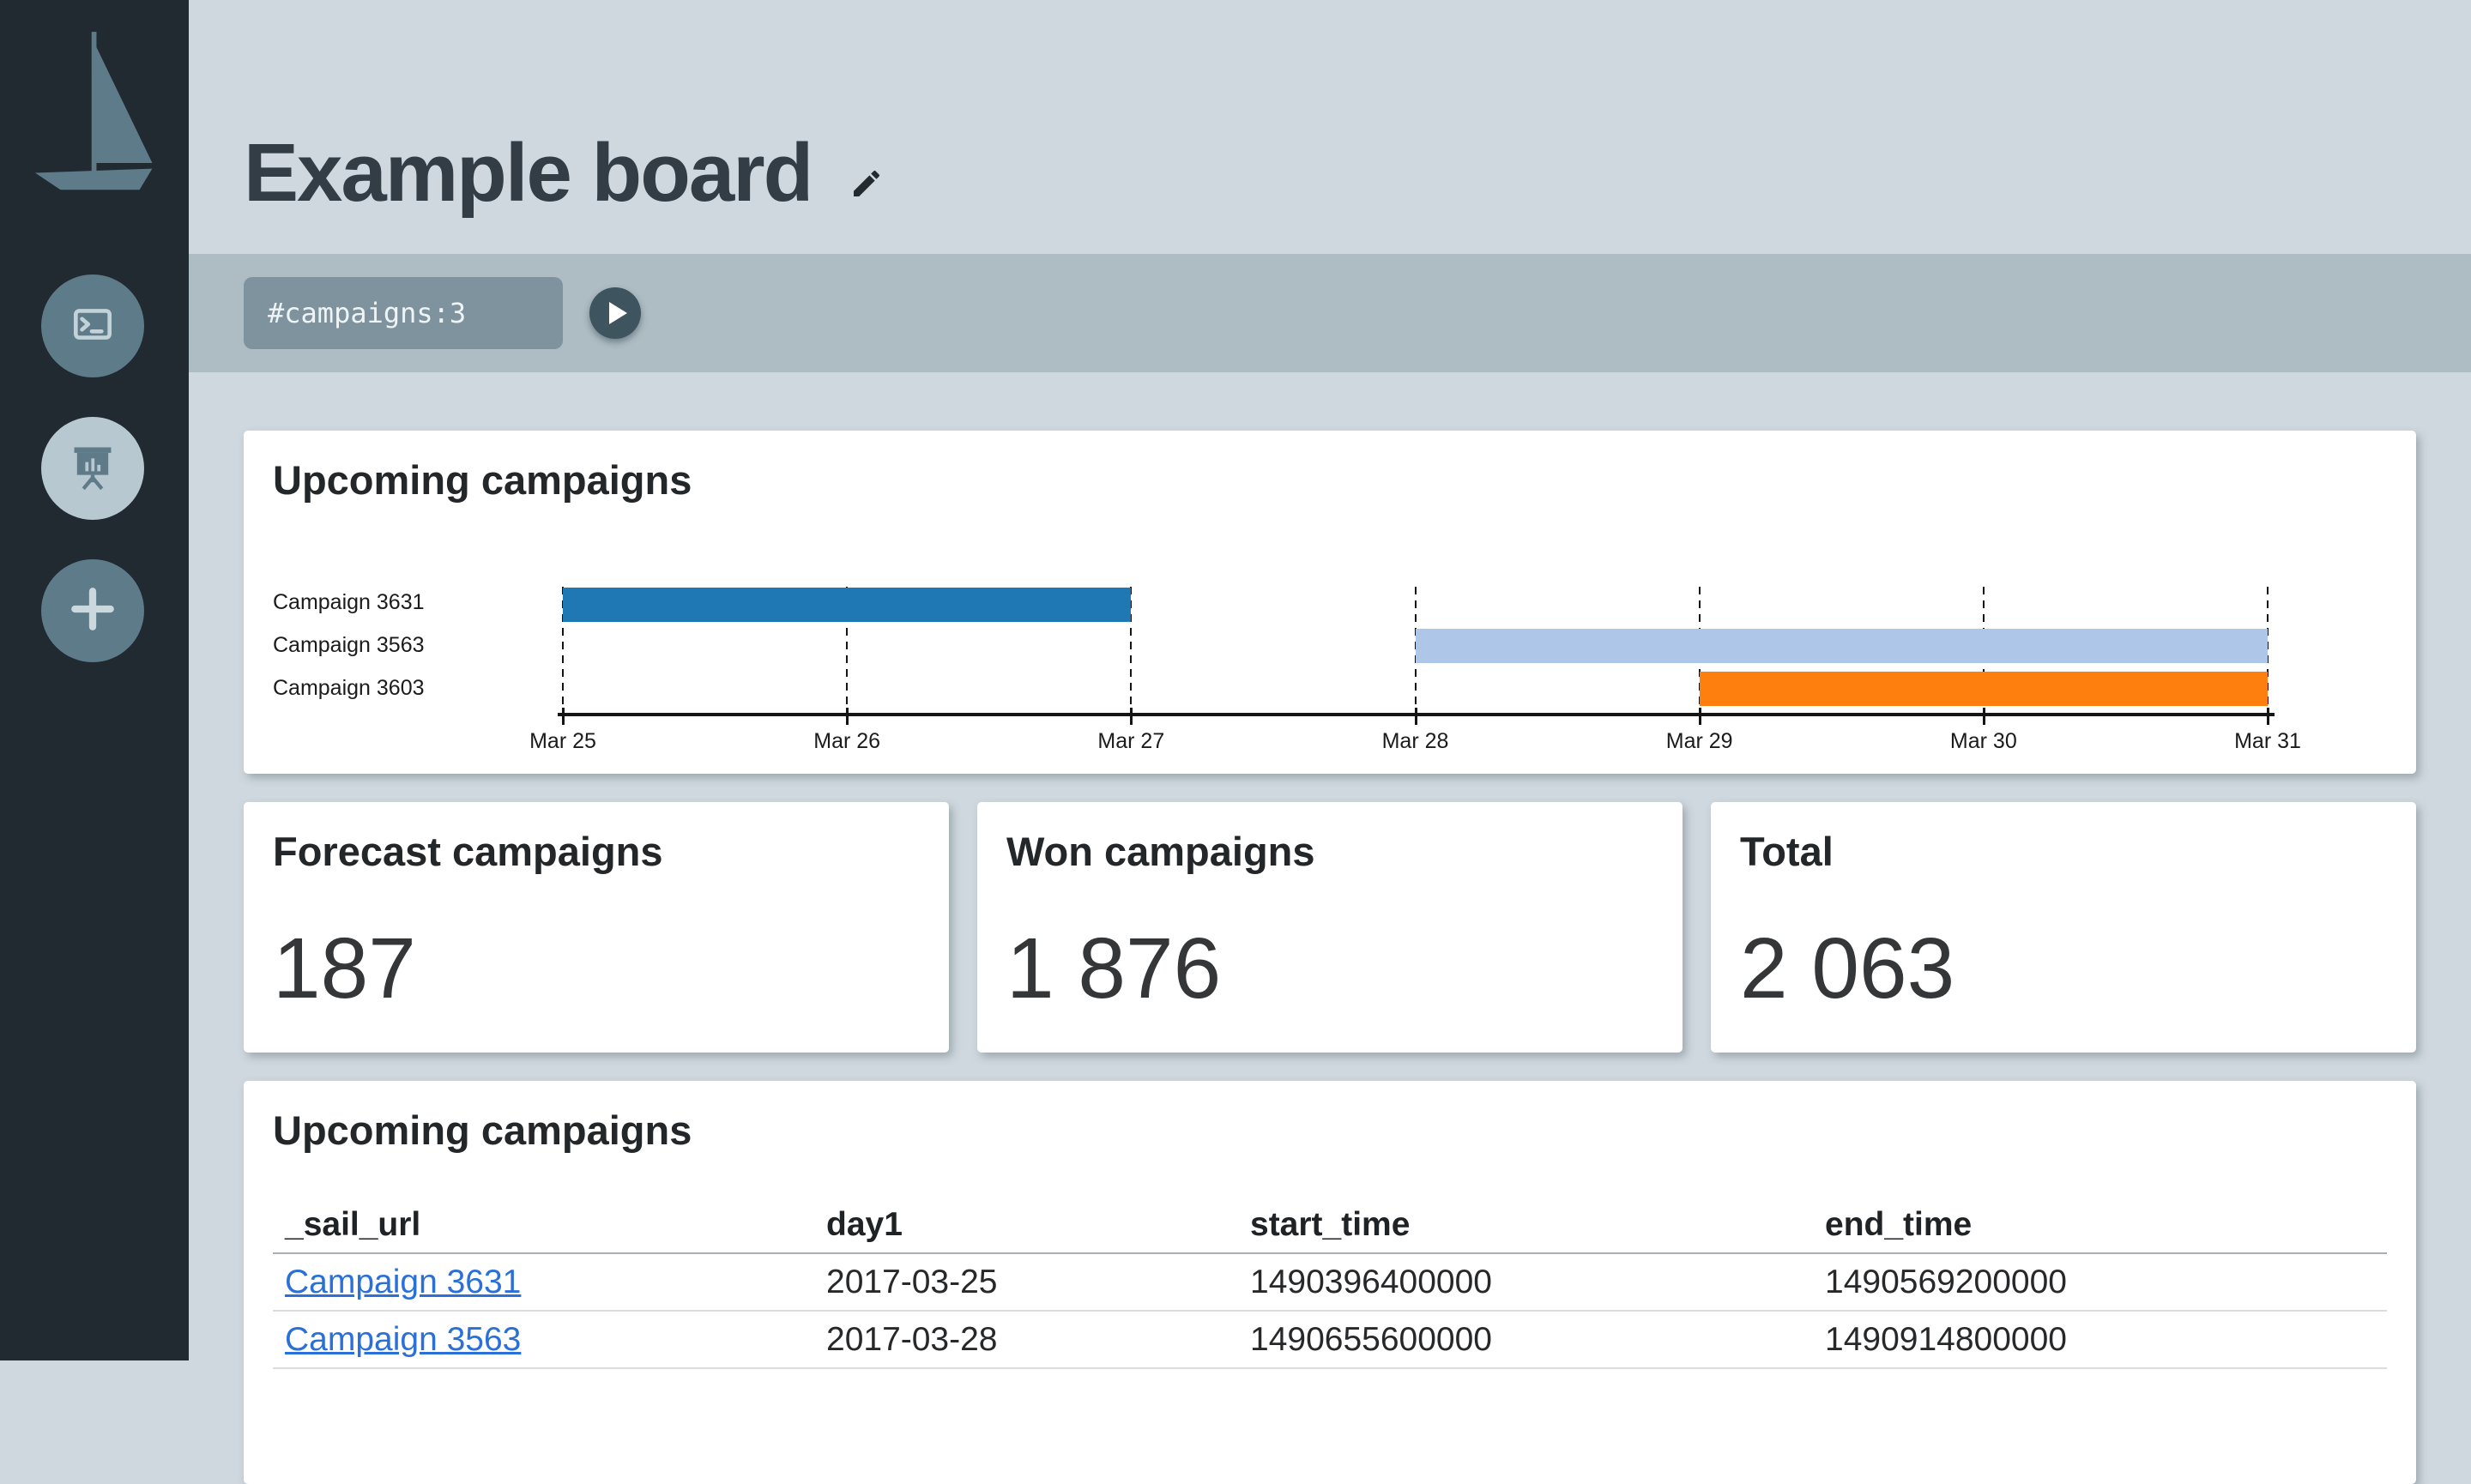 This screenshot has width=2471, height=1484. I want to click on cell-start-time: 1490396400000, so click(1371, 1281).